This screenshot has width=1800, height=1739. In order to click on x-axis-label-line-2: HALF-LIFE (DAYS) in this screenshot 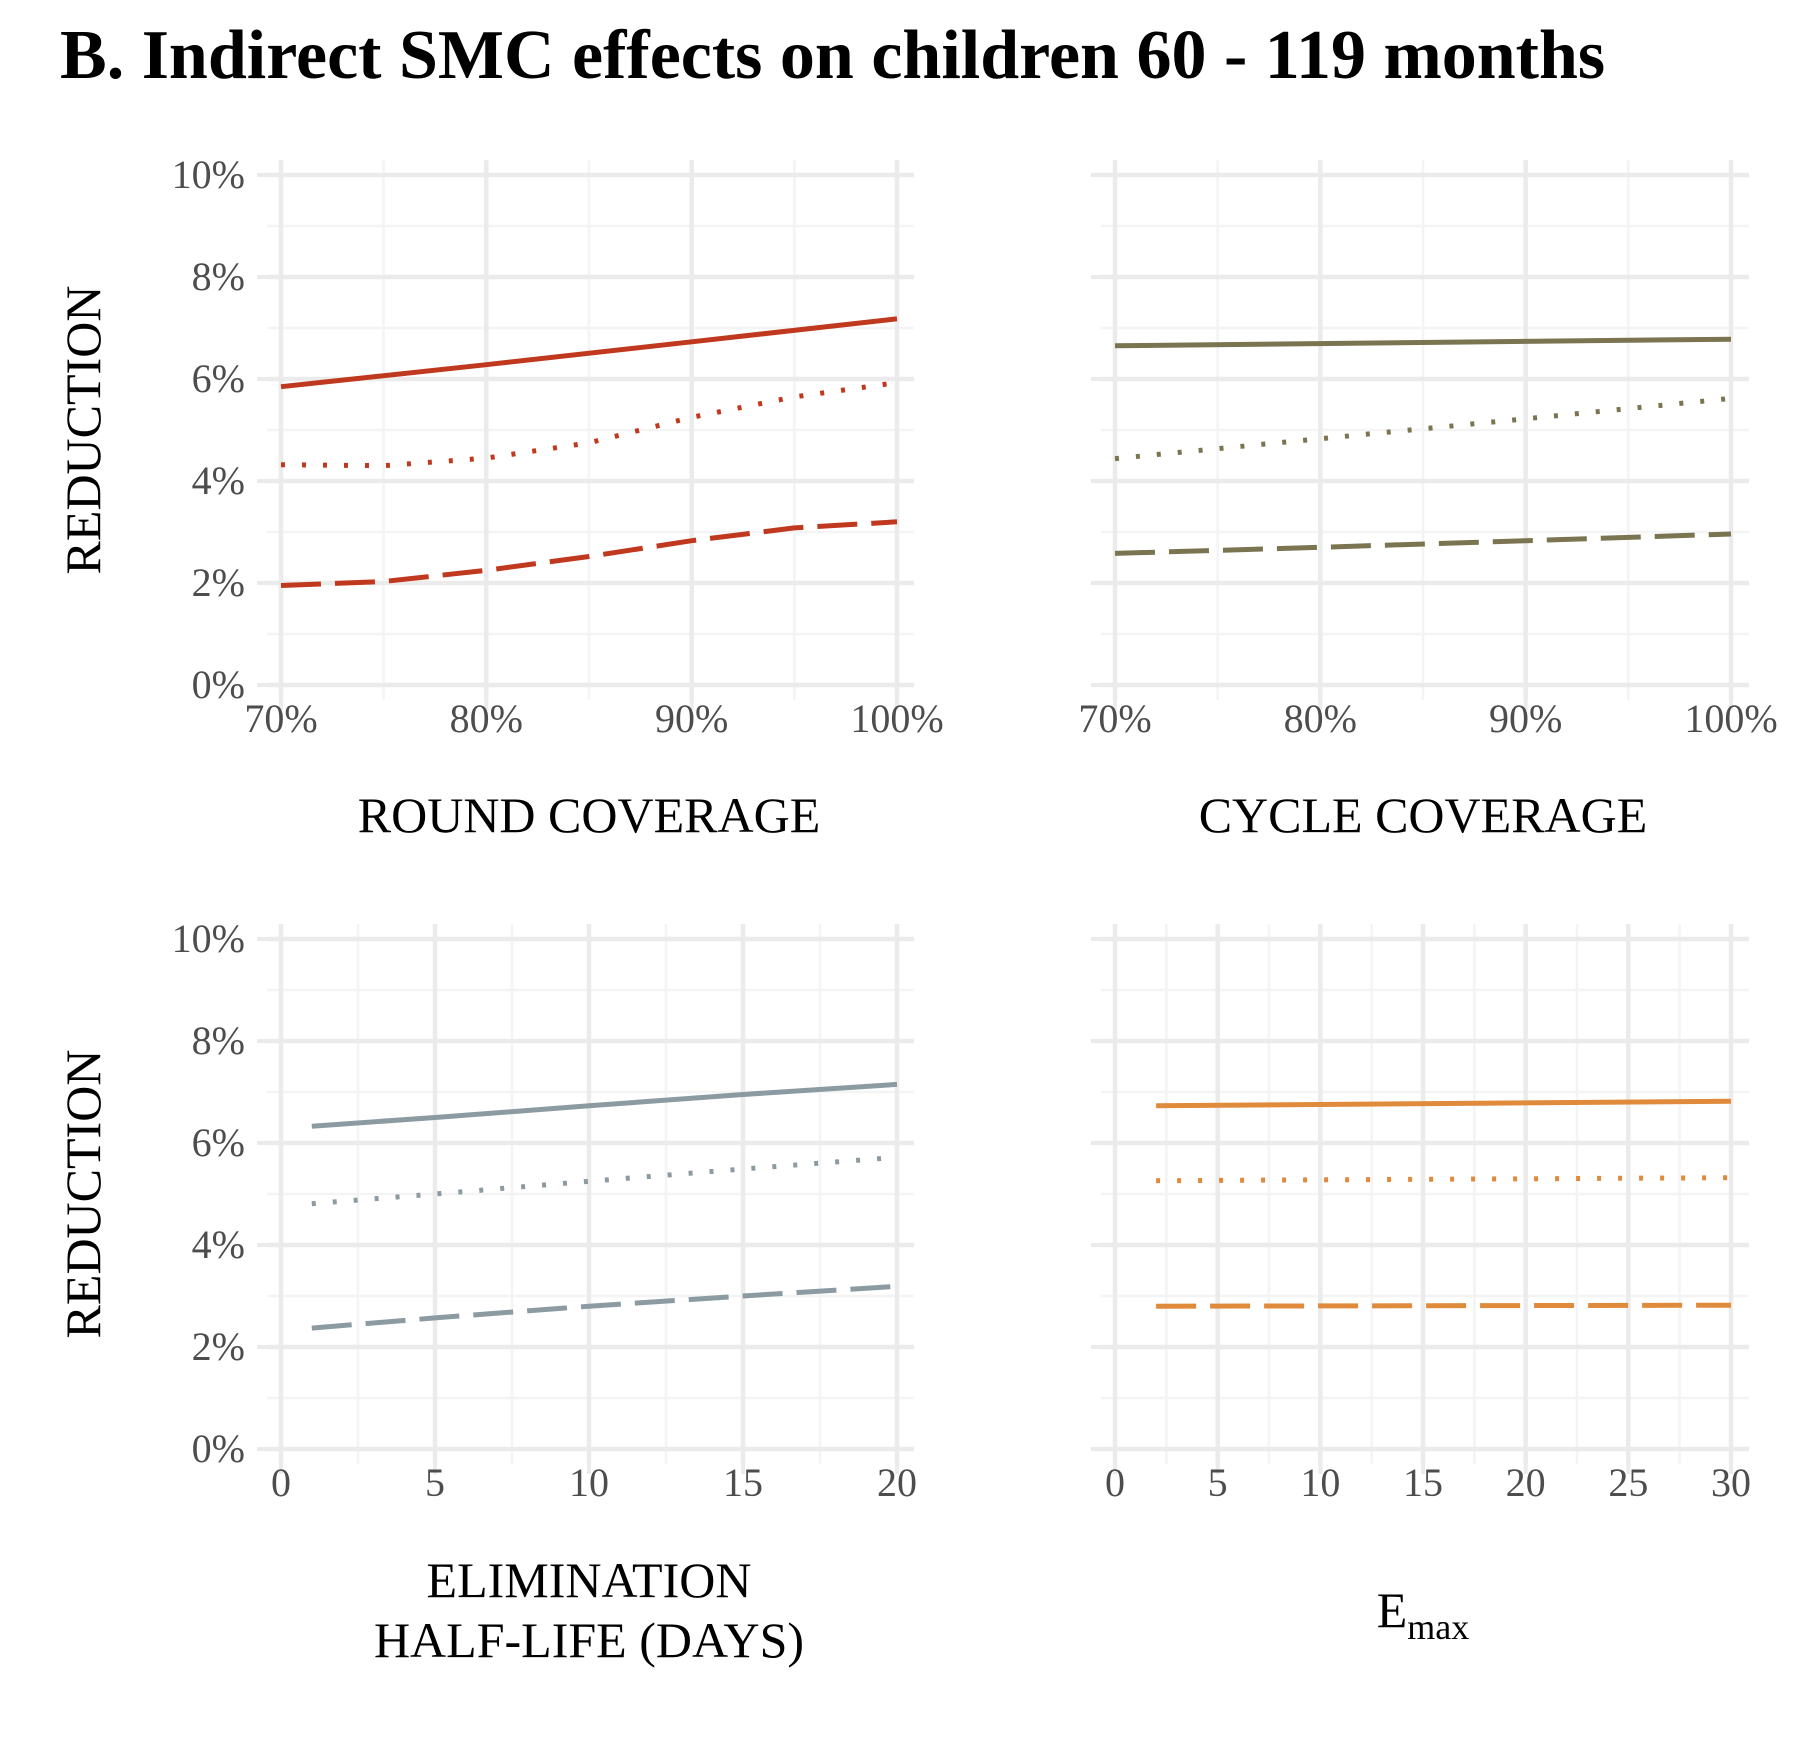, I will do `click(589, 1640)`.